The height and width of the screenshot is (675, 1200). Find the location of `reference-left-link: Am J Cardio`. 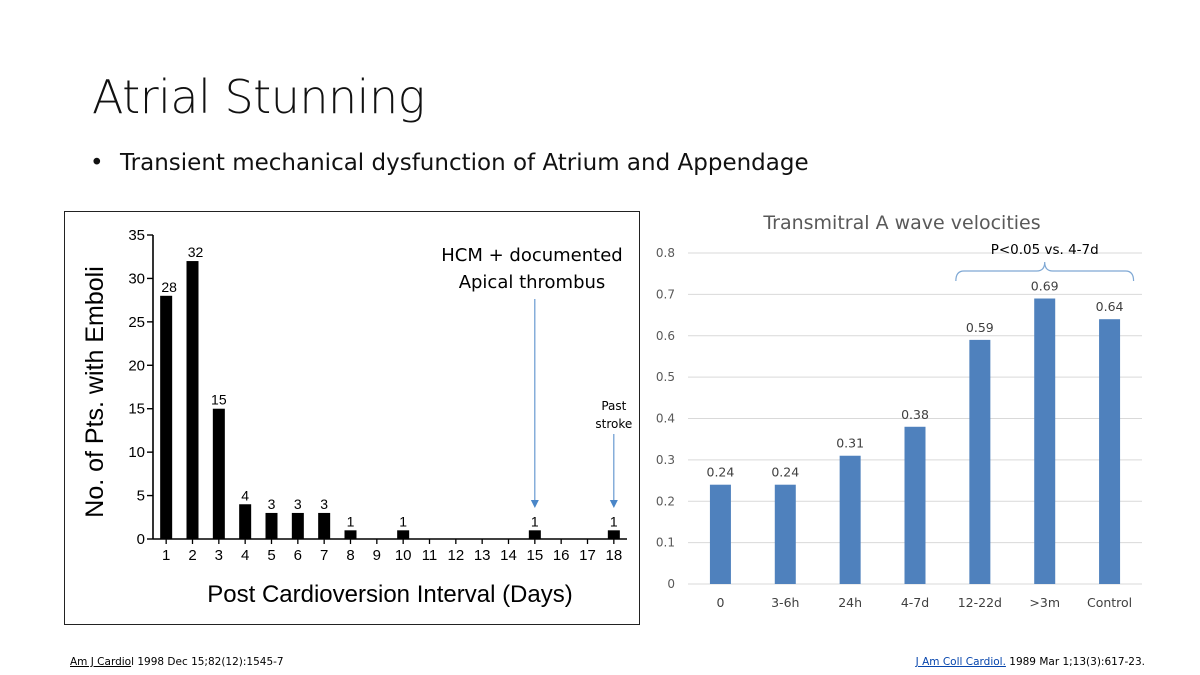

reference-left-link: Am J Cardio is located at coordinates (101, 662).